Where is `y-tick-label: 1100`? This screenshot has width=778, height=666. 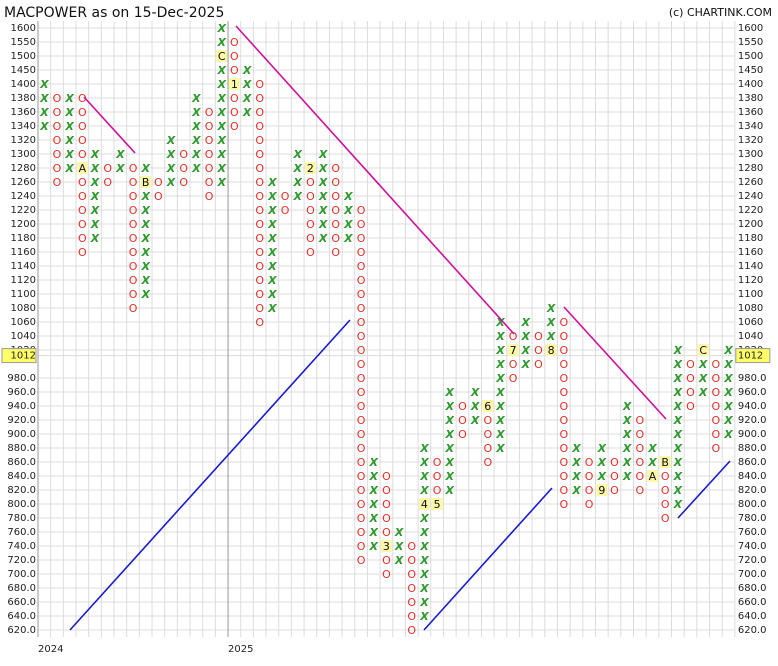 y-tick-label: 1100 is located at coordinates (750, 294).